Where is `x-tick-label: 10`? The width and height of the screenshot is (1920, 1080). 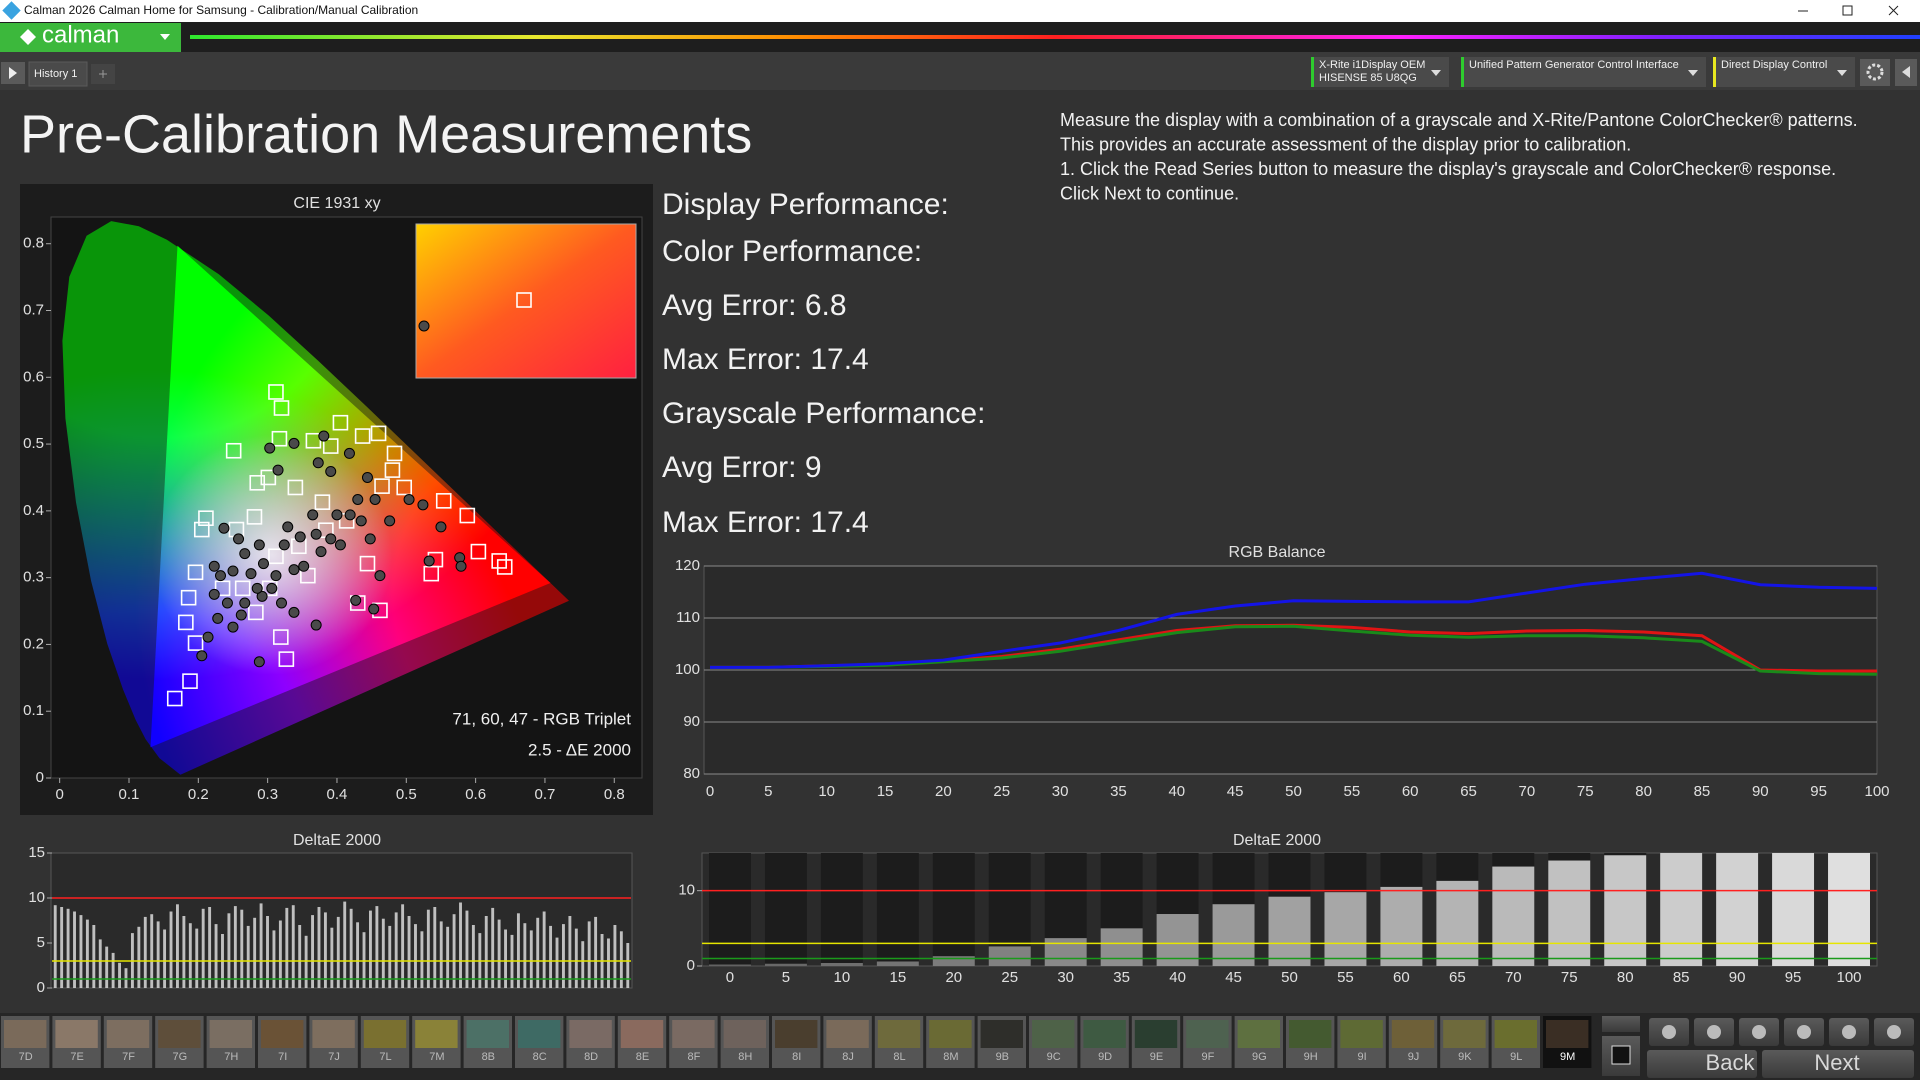
x-tick-label: 10 is located at coordinates (842, 977).